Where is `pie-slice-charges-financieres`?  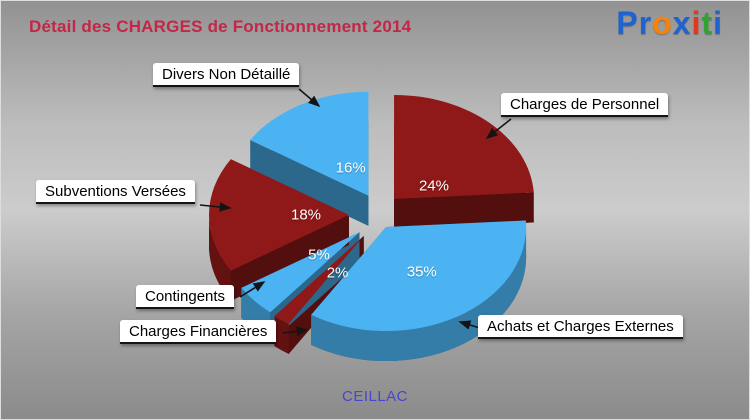
pie-slice-charges-financieres is located at coordinates (319, 280).